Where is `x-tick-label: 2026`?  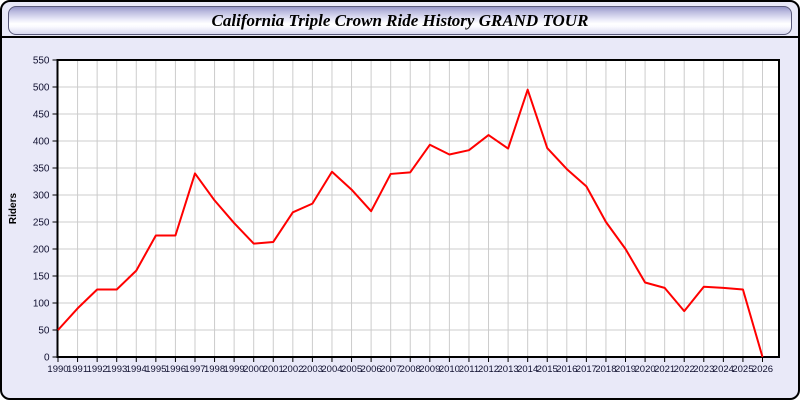
x-tick-label: 2026 is located at coordinates (762, 369).